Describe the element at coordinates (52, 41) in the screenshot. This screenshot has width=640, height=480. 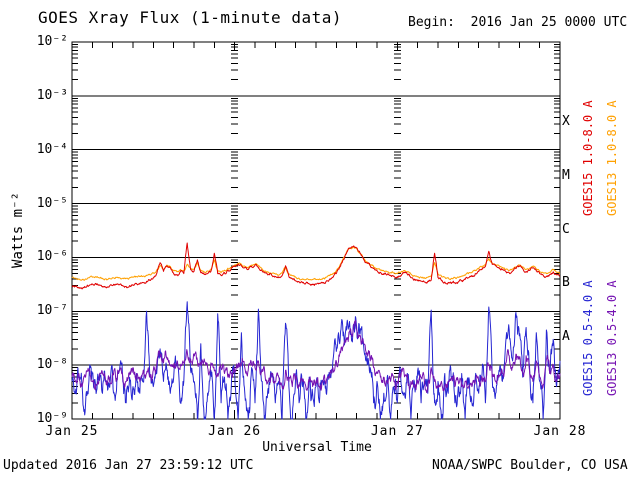
I see `y-tick-label: 10⁻²` at that location.